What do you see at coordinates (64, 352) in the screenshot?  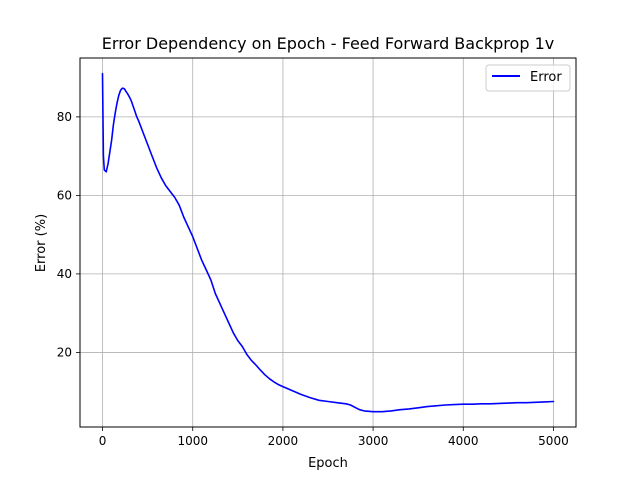 I see `y-tick-label: 20` at bounding box center [64, 352].